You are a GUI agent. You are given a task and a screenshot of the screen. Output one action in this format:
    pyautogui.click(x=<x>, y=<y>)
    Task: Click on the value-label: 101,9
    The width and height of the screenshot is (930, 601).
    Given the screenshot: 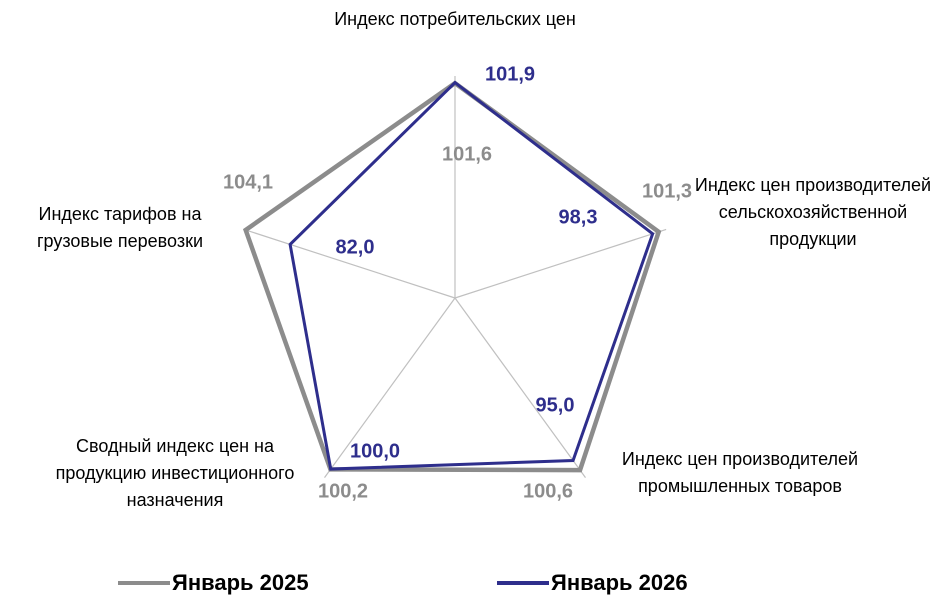 What is the action you would take?
    pyautogui.click(x=510, y=74)
    